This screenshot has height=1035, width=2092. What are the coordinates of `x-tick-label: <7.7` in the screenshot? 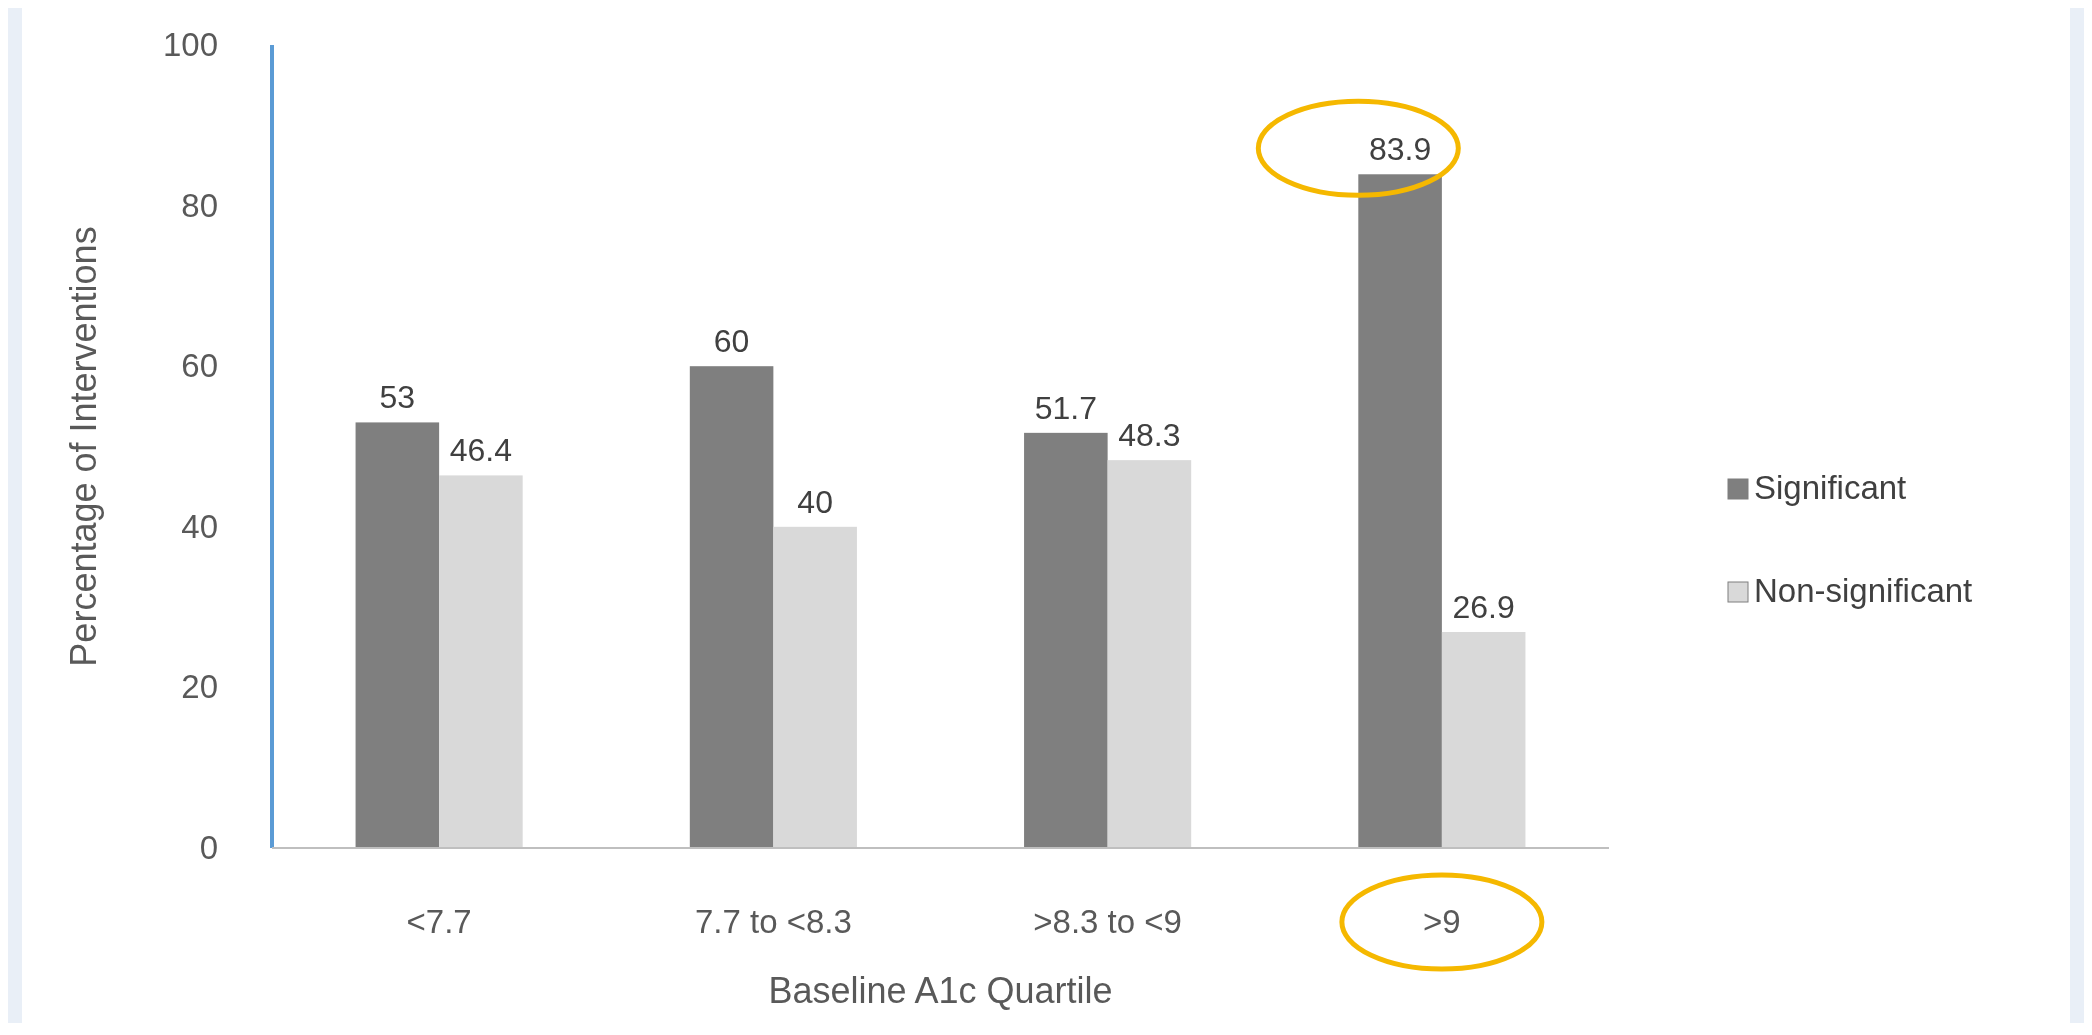 It's located at (439, 921).